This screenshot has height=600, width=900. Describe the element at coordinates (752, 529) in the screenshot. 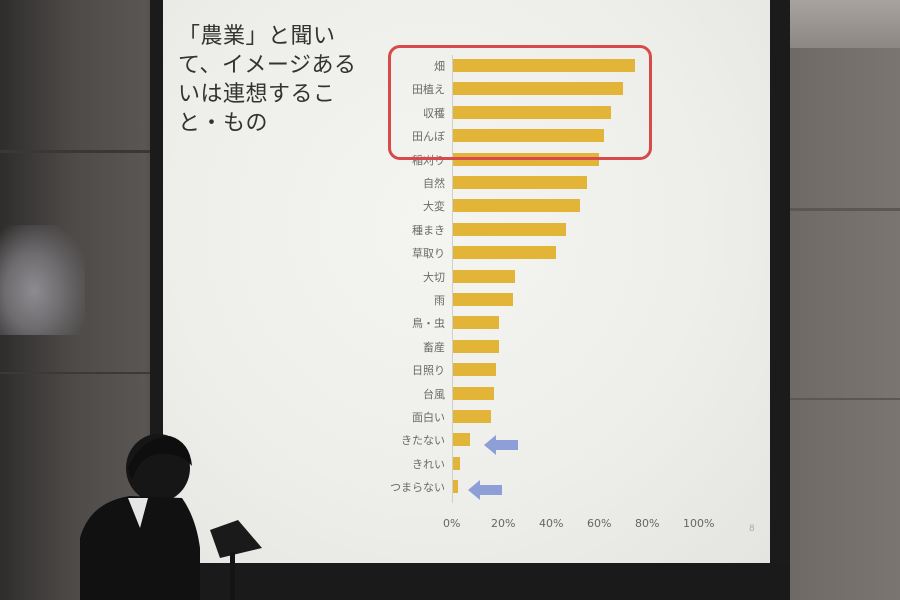

I see `page-number: 8` at that location.